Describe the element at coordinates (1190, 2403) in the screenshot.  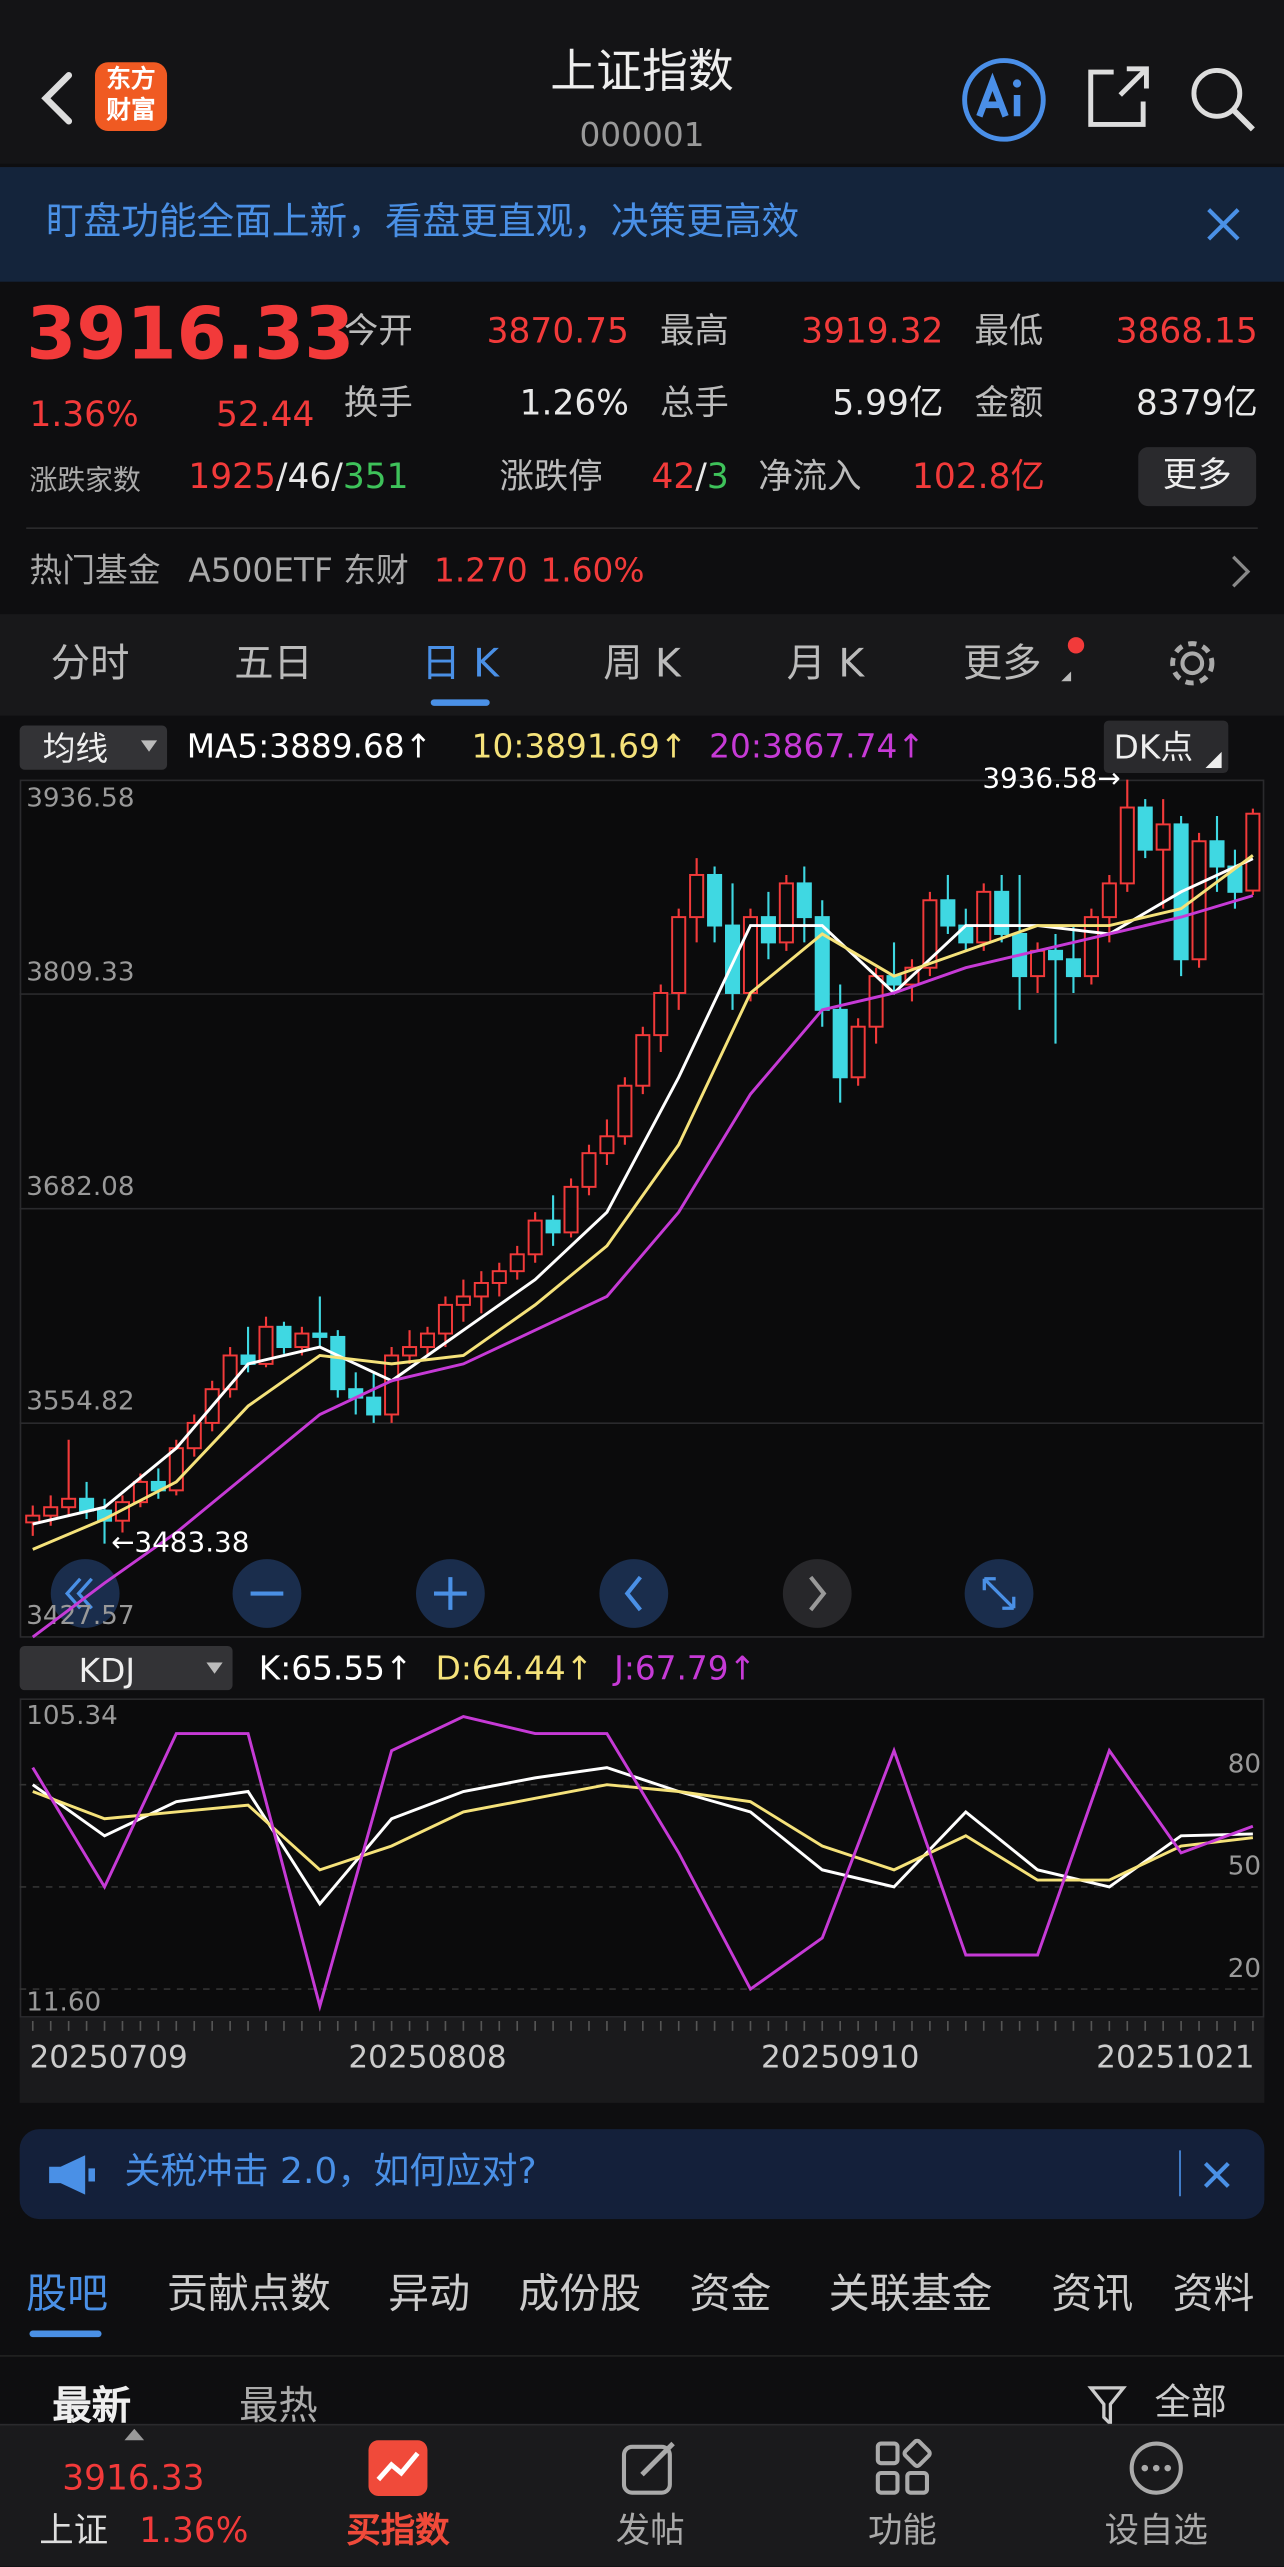
I see `filter: 全部` at that location.